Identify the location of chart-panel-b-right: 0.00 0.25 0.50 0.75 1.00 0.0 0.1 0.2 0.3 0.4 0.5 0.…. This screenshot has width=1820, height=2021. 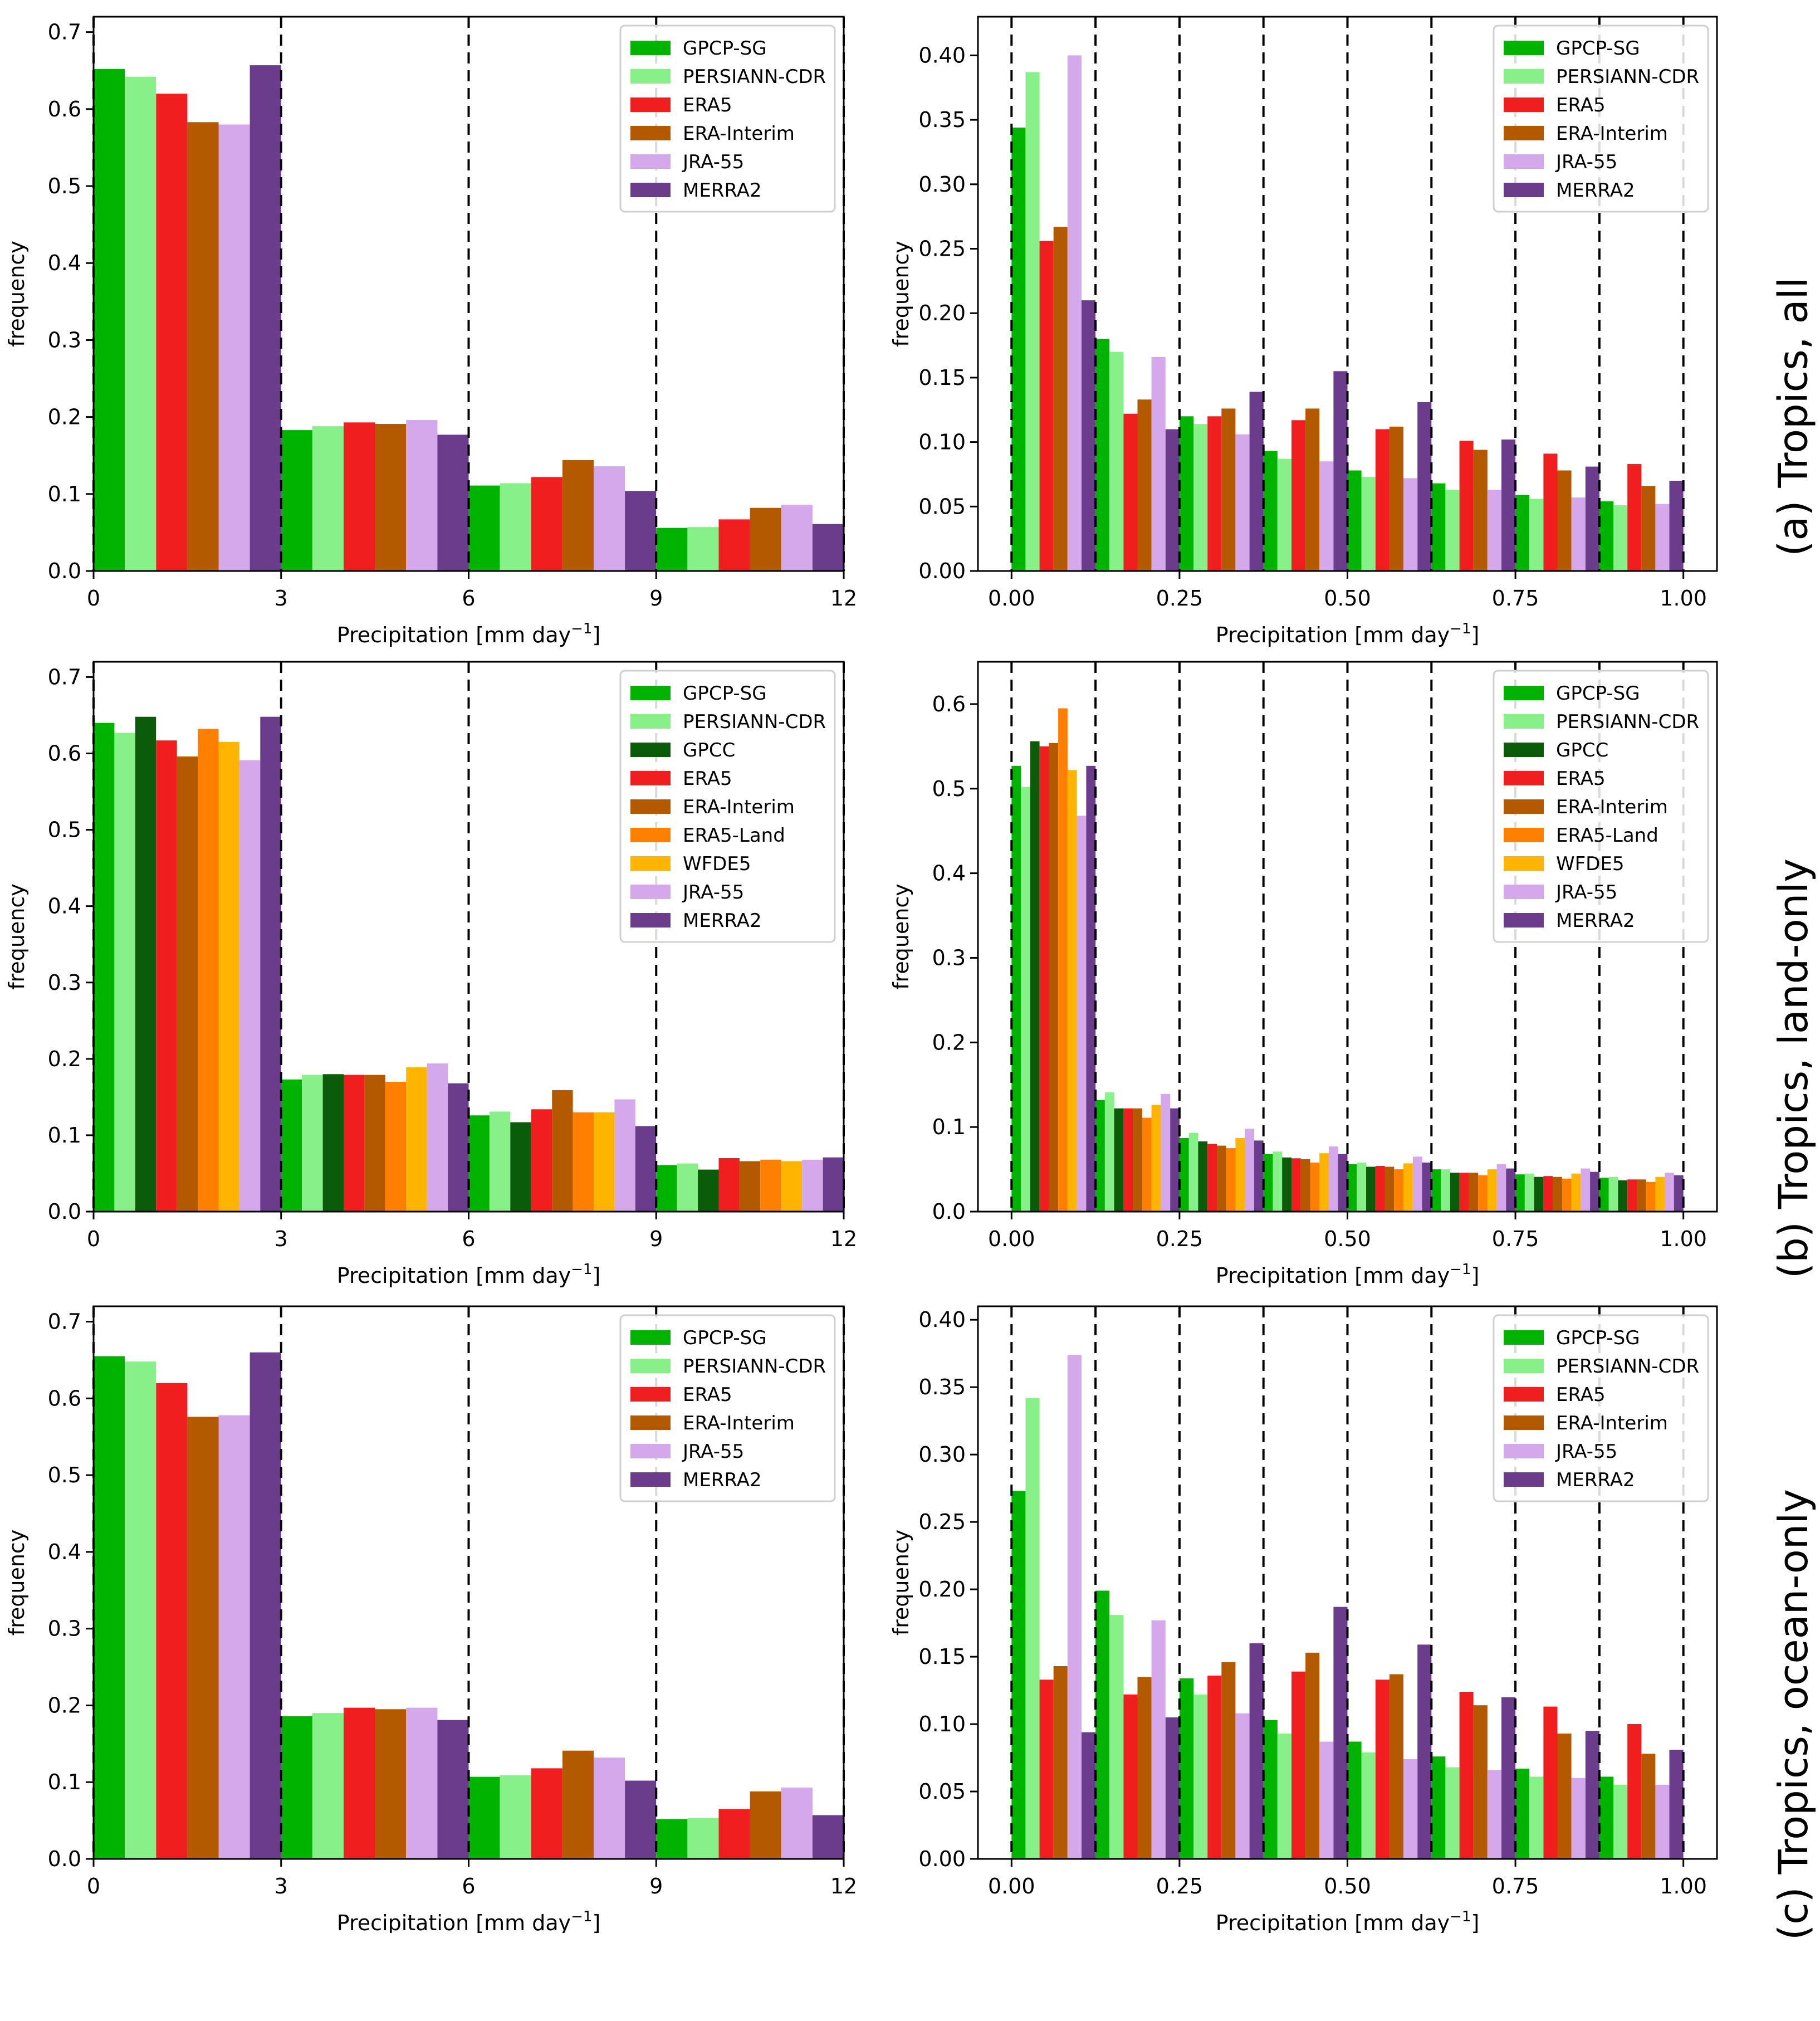
(1303, 974).